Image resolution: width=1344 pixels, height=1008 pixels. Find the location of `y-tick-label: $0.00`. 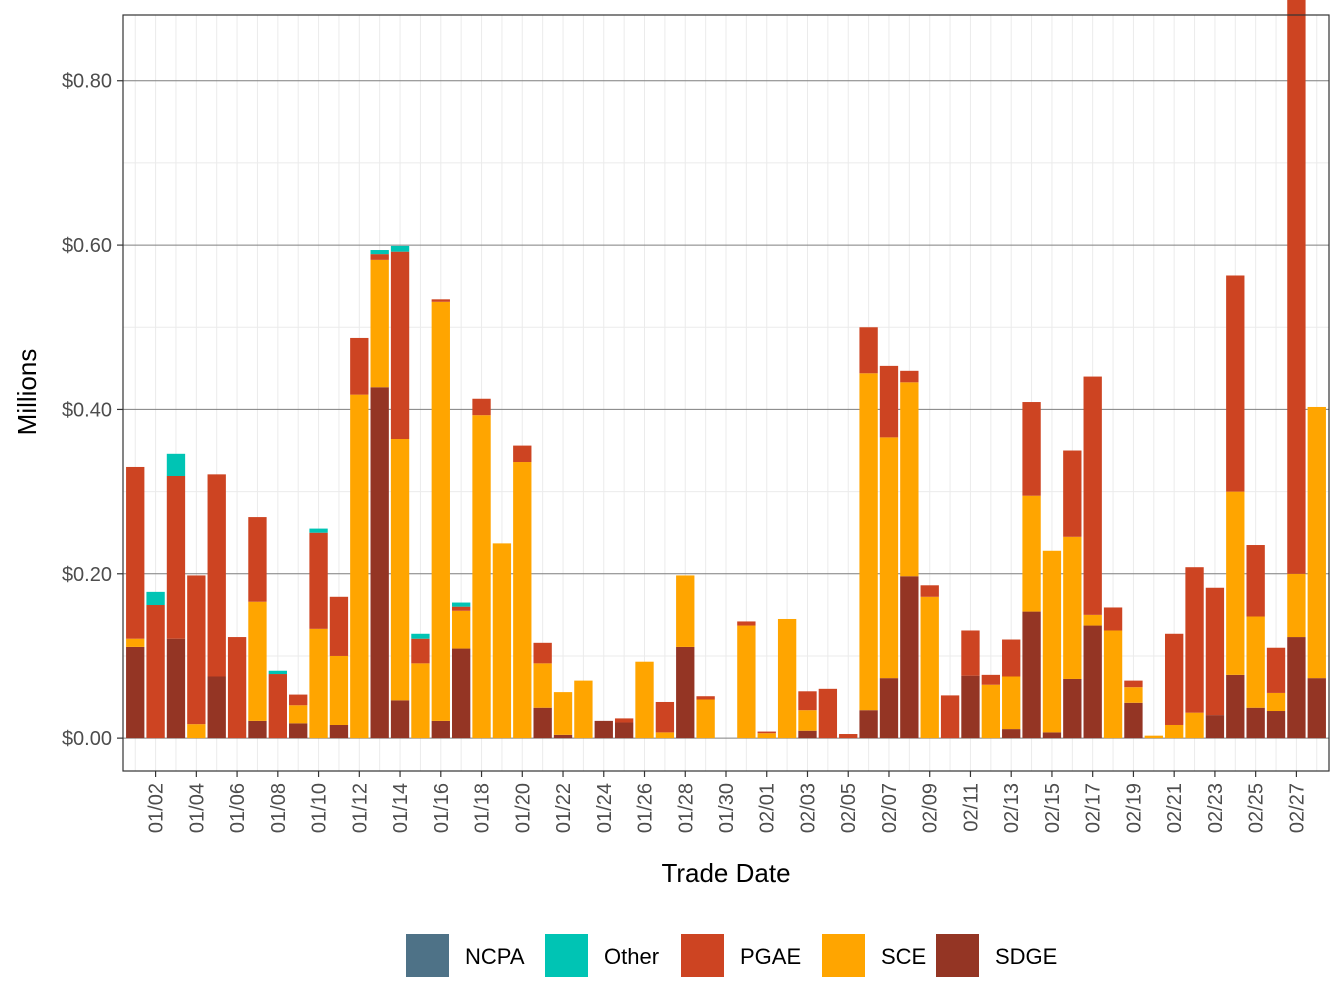

y-tick-label: $0.00 is located at coordinates (87, 739).